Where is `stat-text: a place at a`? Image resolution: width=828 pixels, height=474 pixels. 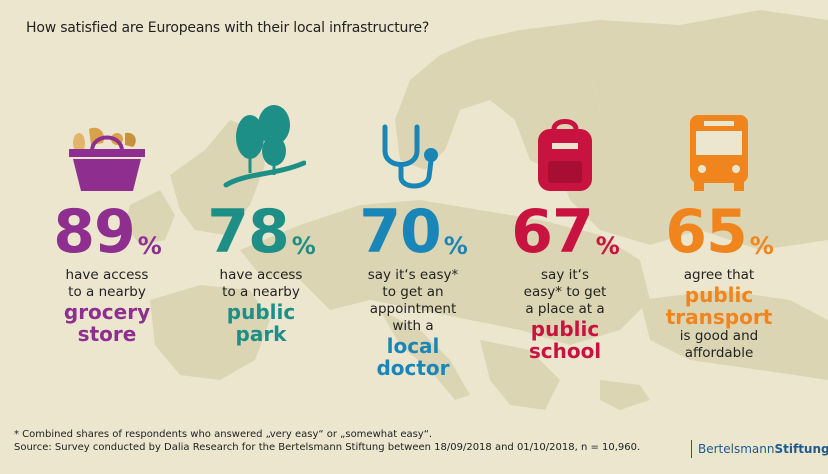
stat-text: a place at a is located at coordinates (565, 309).